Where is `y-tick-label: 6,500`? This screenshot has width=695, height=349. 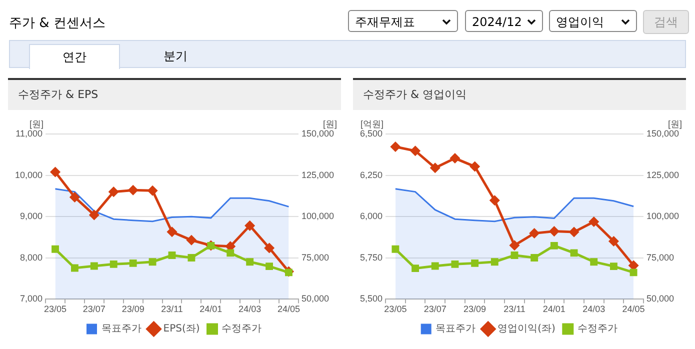 y-tick-label: 6,500 is located at coordinates (371, 133).